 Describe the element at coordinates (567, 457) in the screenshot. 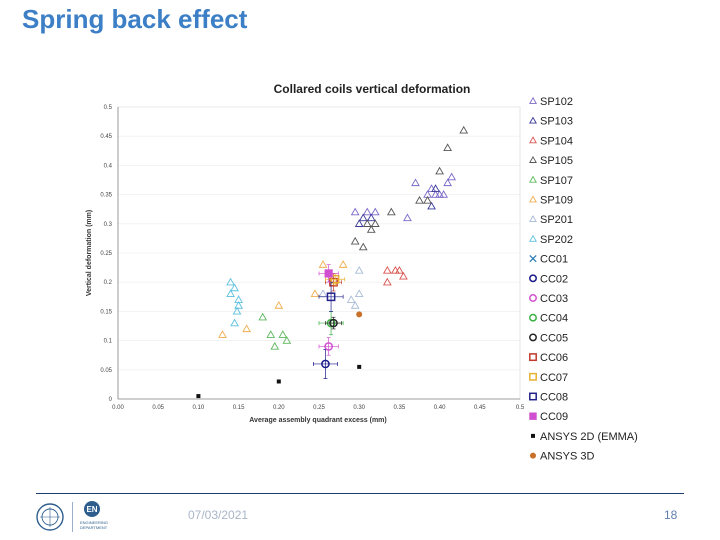

I see `legend-label-ansys-3d: ANSYS 3D` at that location.